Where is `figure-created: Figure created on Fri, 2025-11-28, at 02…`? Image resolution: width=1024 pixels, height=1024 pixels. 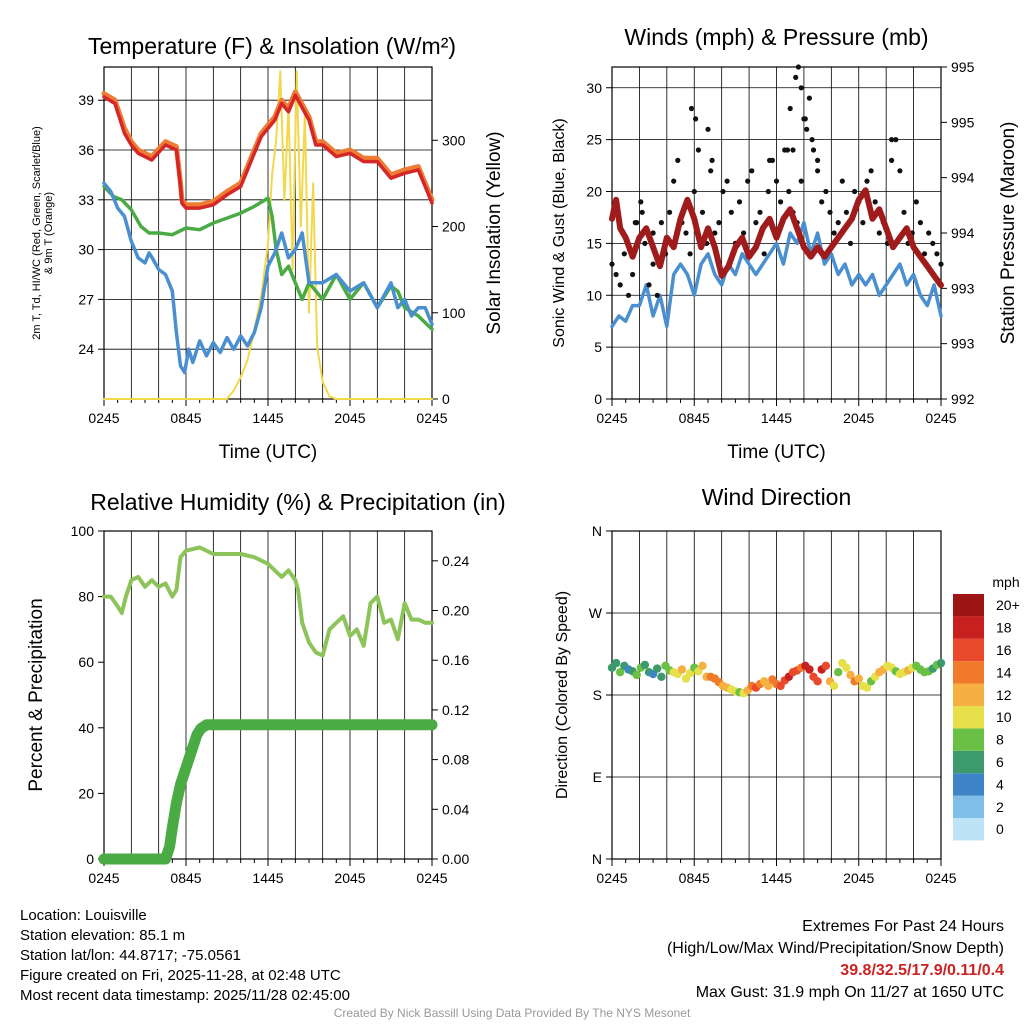
figure-created: Figure created on Fri, 2025-11-28, at 02… is located at coordinates (180, 975).